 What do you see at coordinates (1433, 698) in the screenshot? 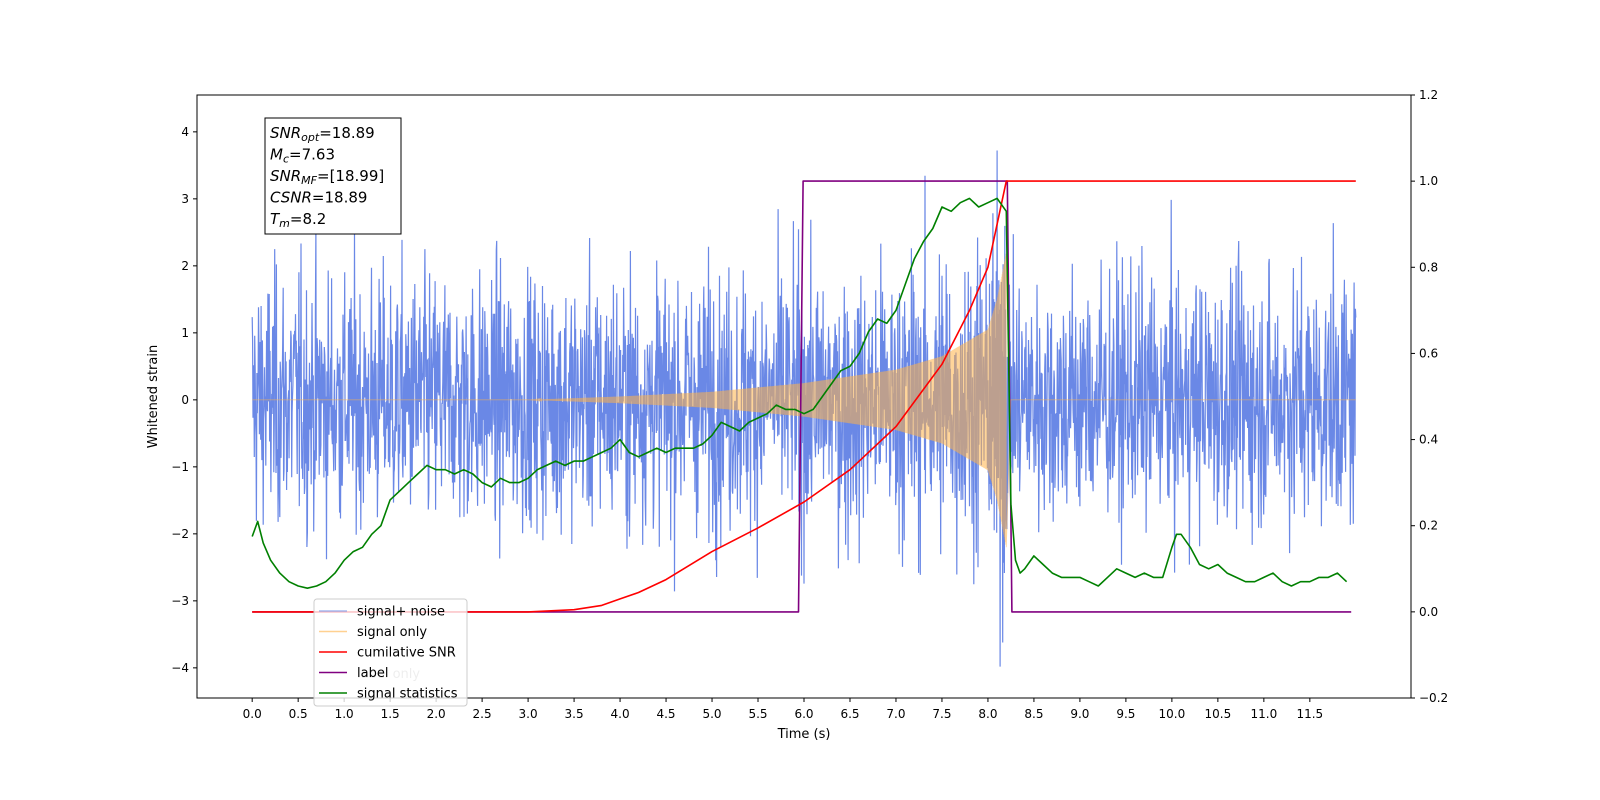
I see `y2-tick-label: −0.2` at bounding box center [1433, 698].